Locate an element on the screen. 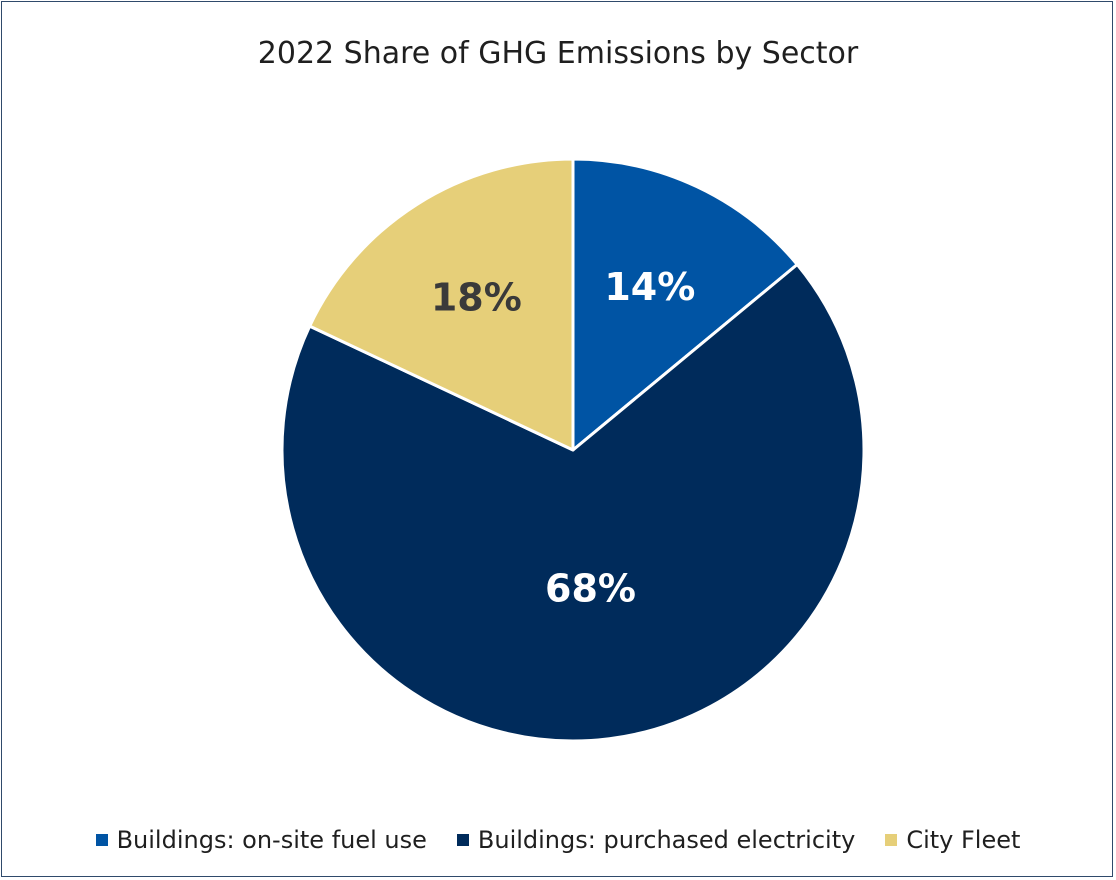 The height and width of the screenshot is (880, 1116). legend-label: Buildings: on-site fuel use is located at coordinates (271, 840).